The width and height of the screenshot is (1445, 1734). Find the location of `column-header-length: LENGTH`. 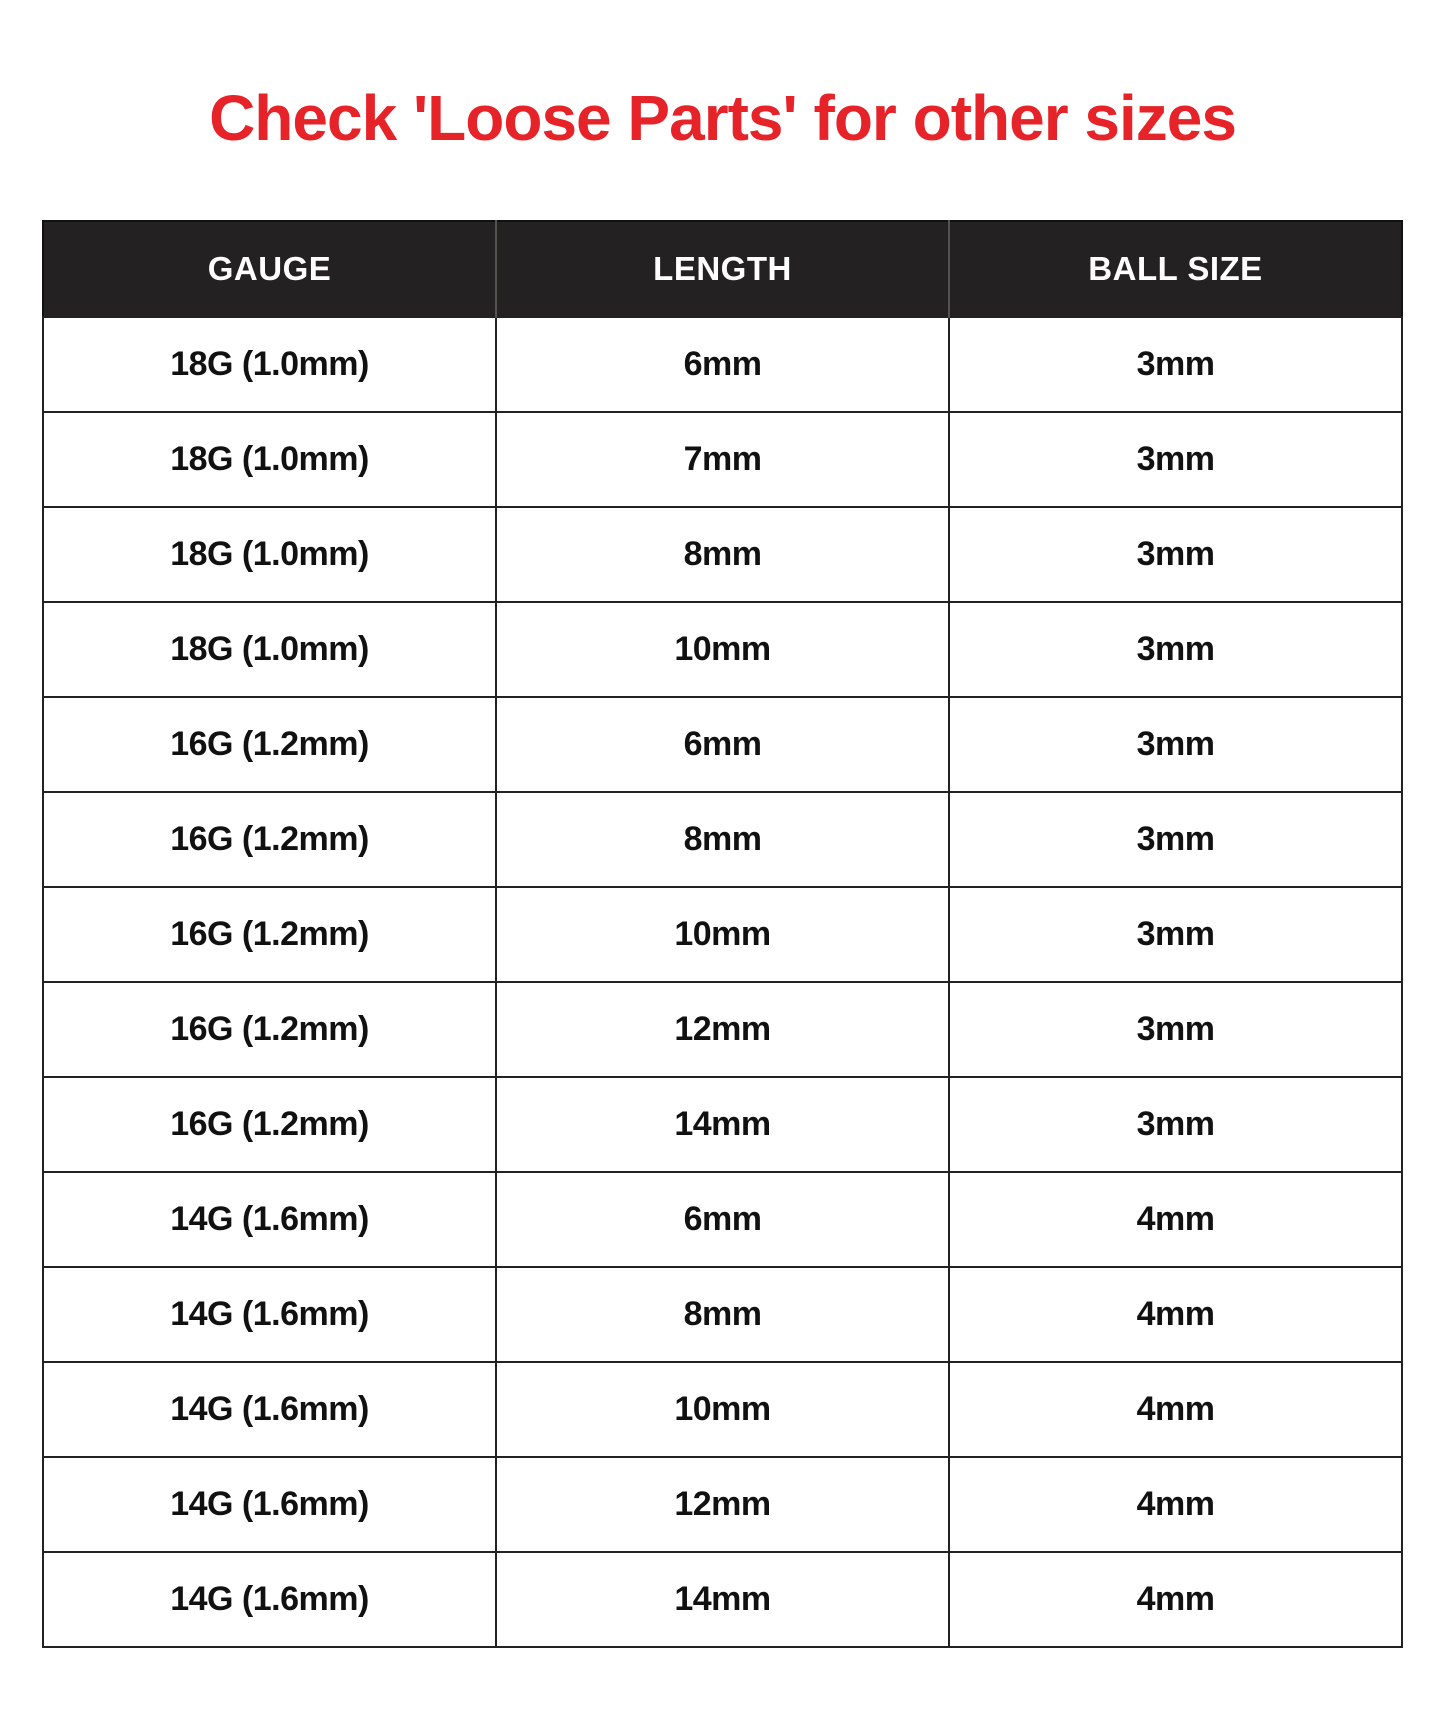

column-header-length: LENGTH is located at coordinates (722, 269).